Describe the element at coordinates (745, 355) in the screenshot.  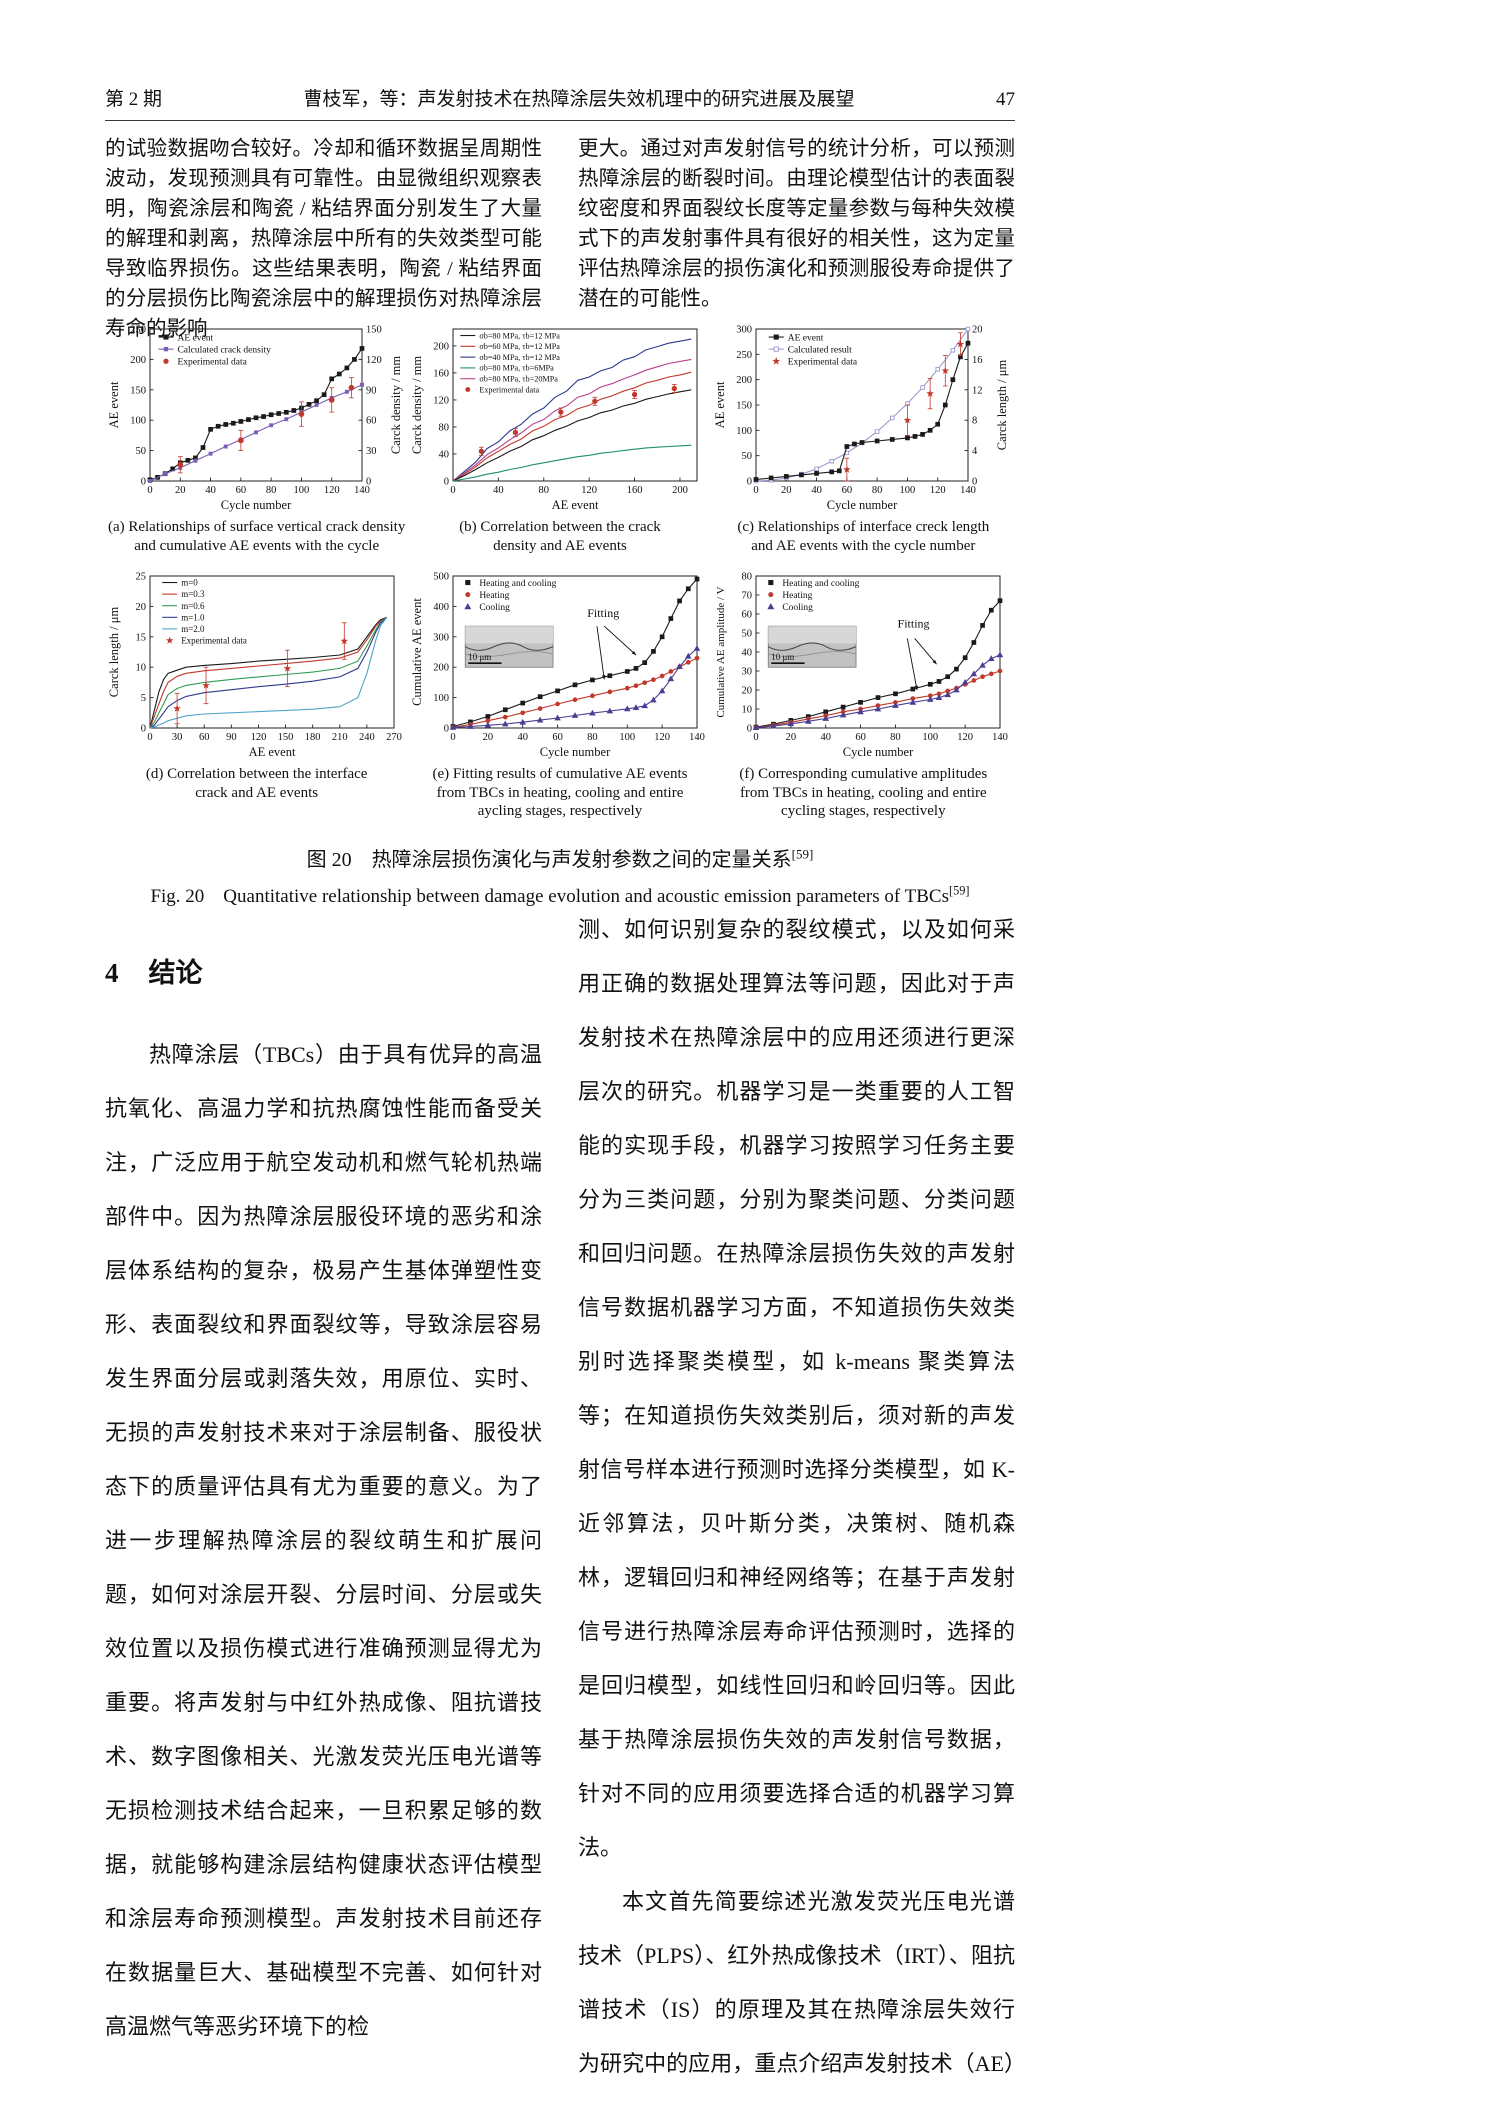
I see `svg-text: 250` at that location.